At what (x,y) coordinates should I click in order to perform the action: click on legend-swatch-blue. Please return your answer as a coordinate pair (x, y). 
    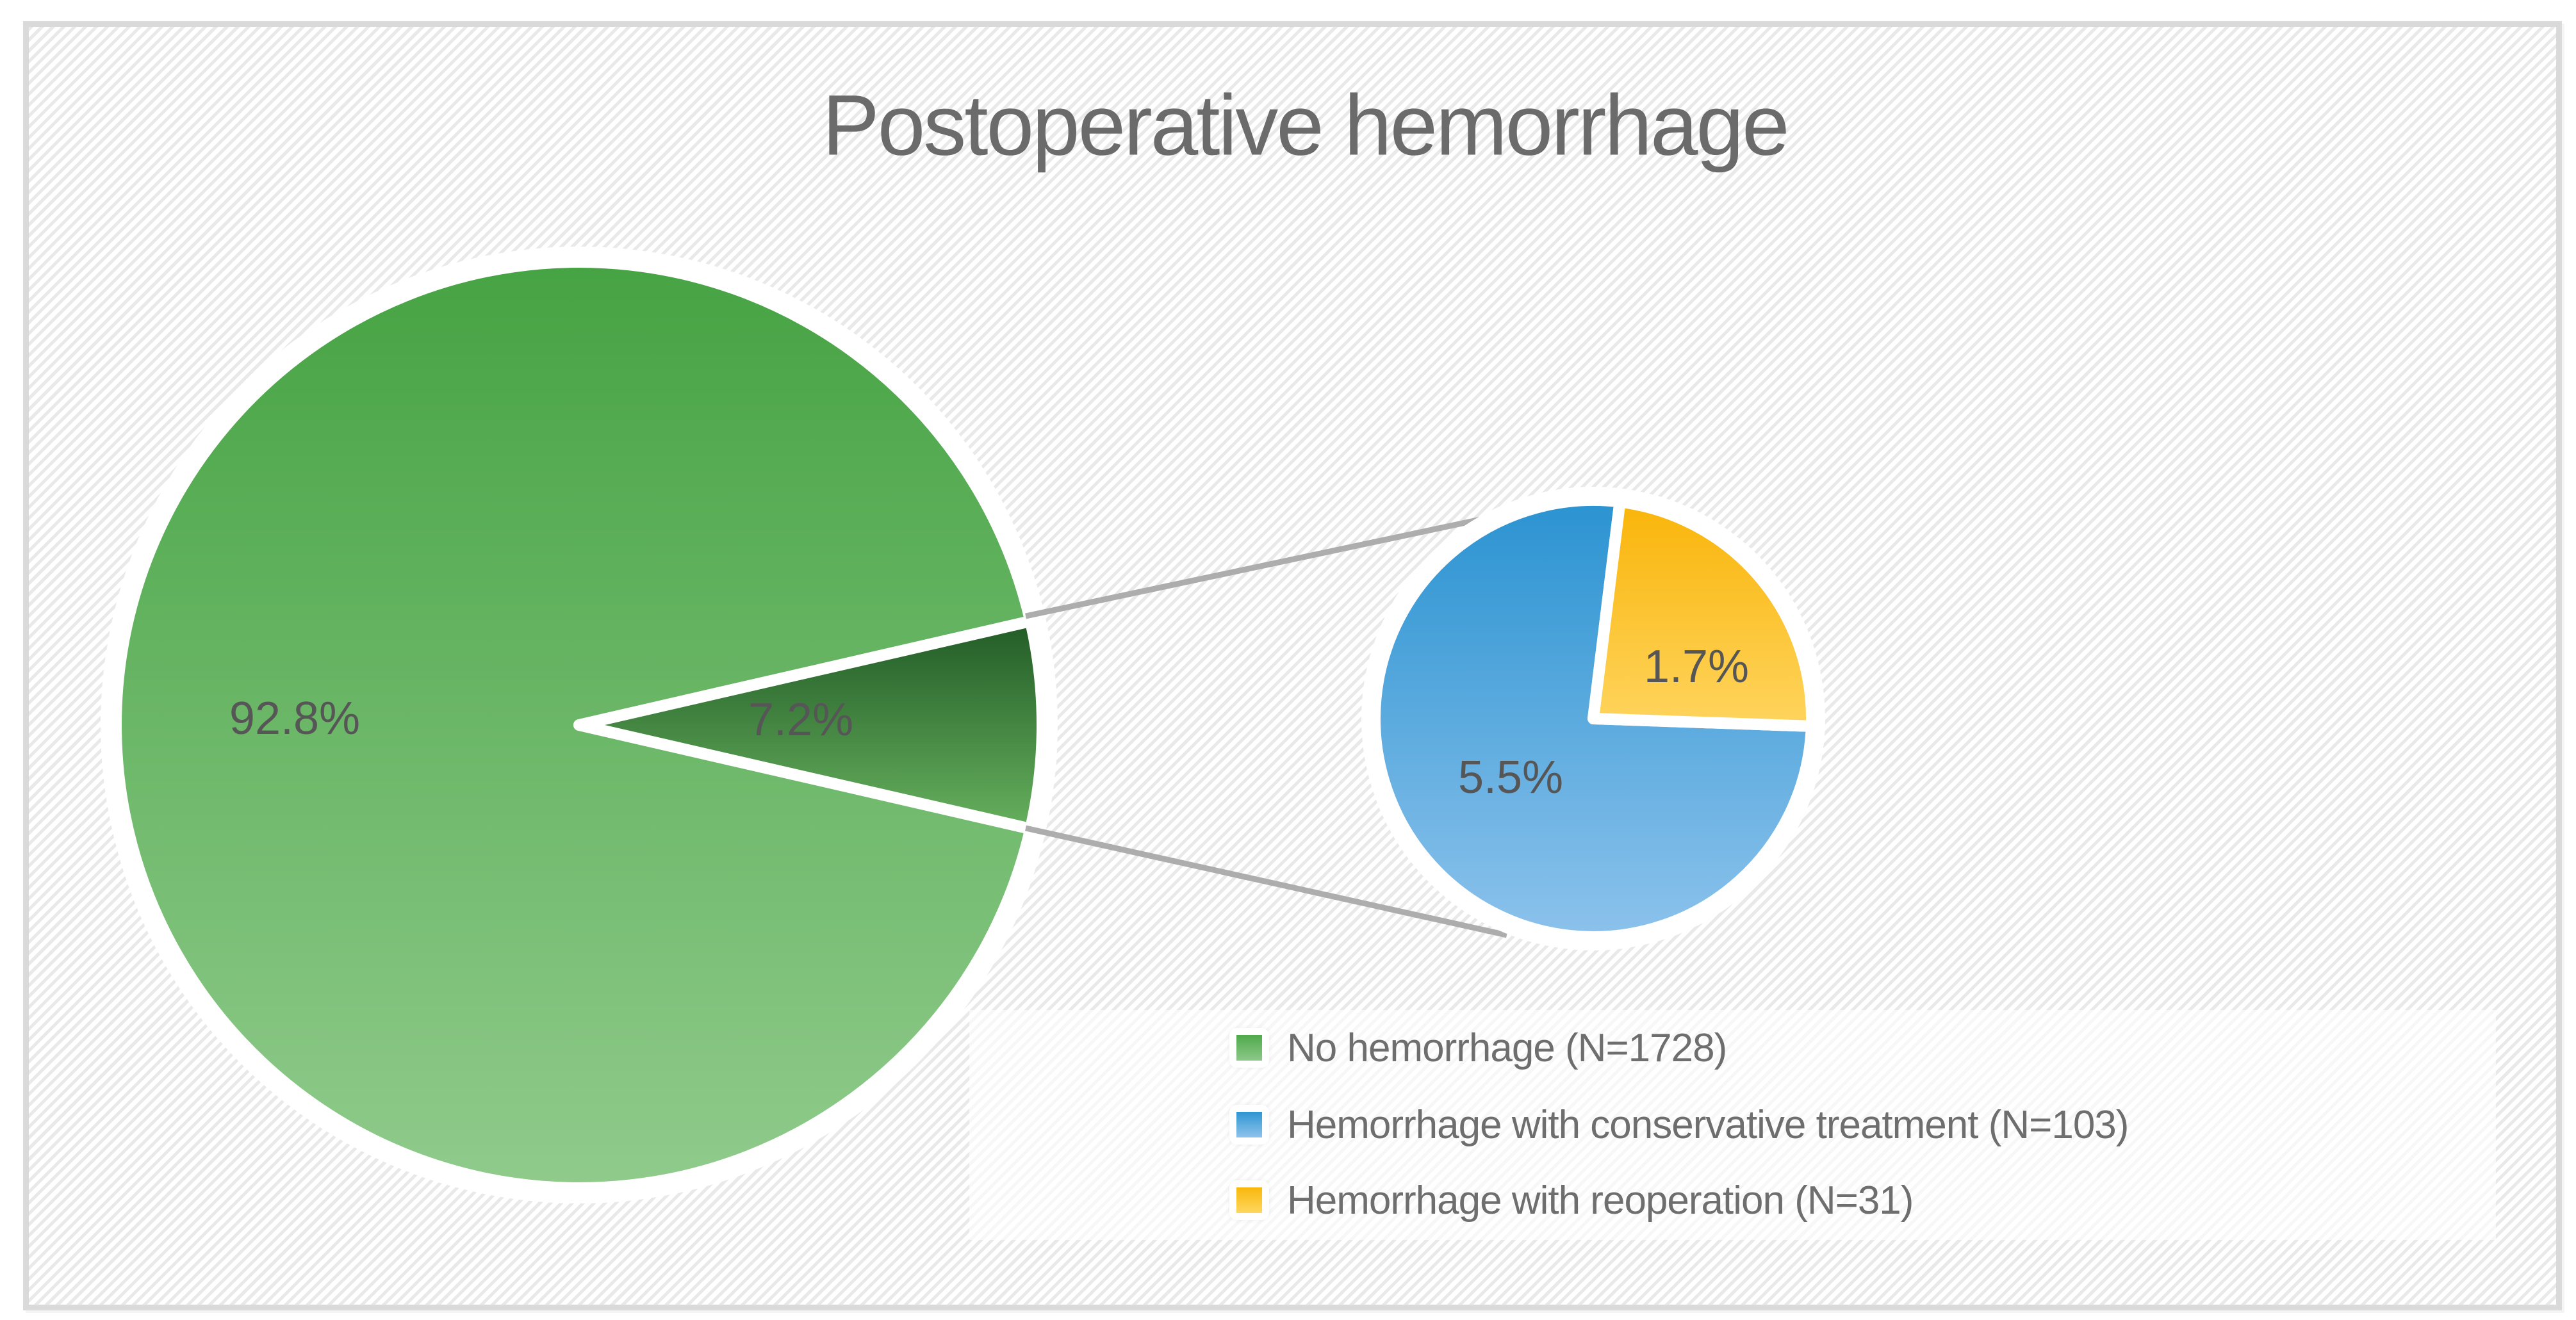
    Looking at the image, I should click on (1249, 1124).